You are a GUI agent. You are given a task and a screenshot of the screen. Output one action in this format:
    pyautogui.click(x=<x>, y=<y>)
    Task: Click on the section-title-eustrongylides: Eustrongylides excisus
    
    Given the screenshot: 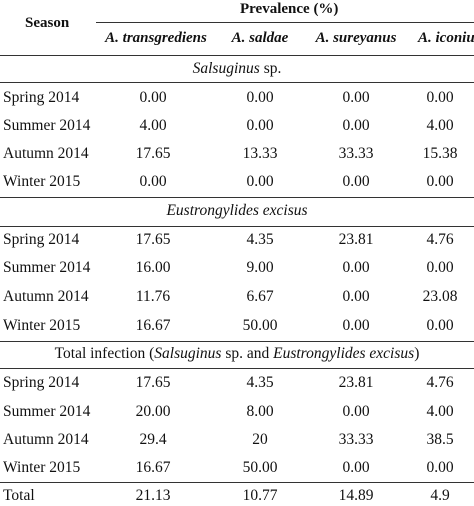 What is the action you would take?
    pyautogui.click(x=237, y=211)
    